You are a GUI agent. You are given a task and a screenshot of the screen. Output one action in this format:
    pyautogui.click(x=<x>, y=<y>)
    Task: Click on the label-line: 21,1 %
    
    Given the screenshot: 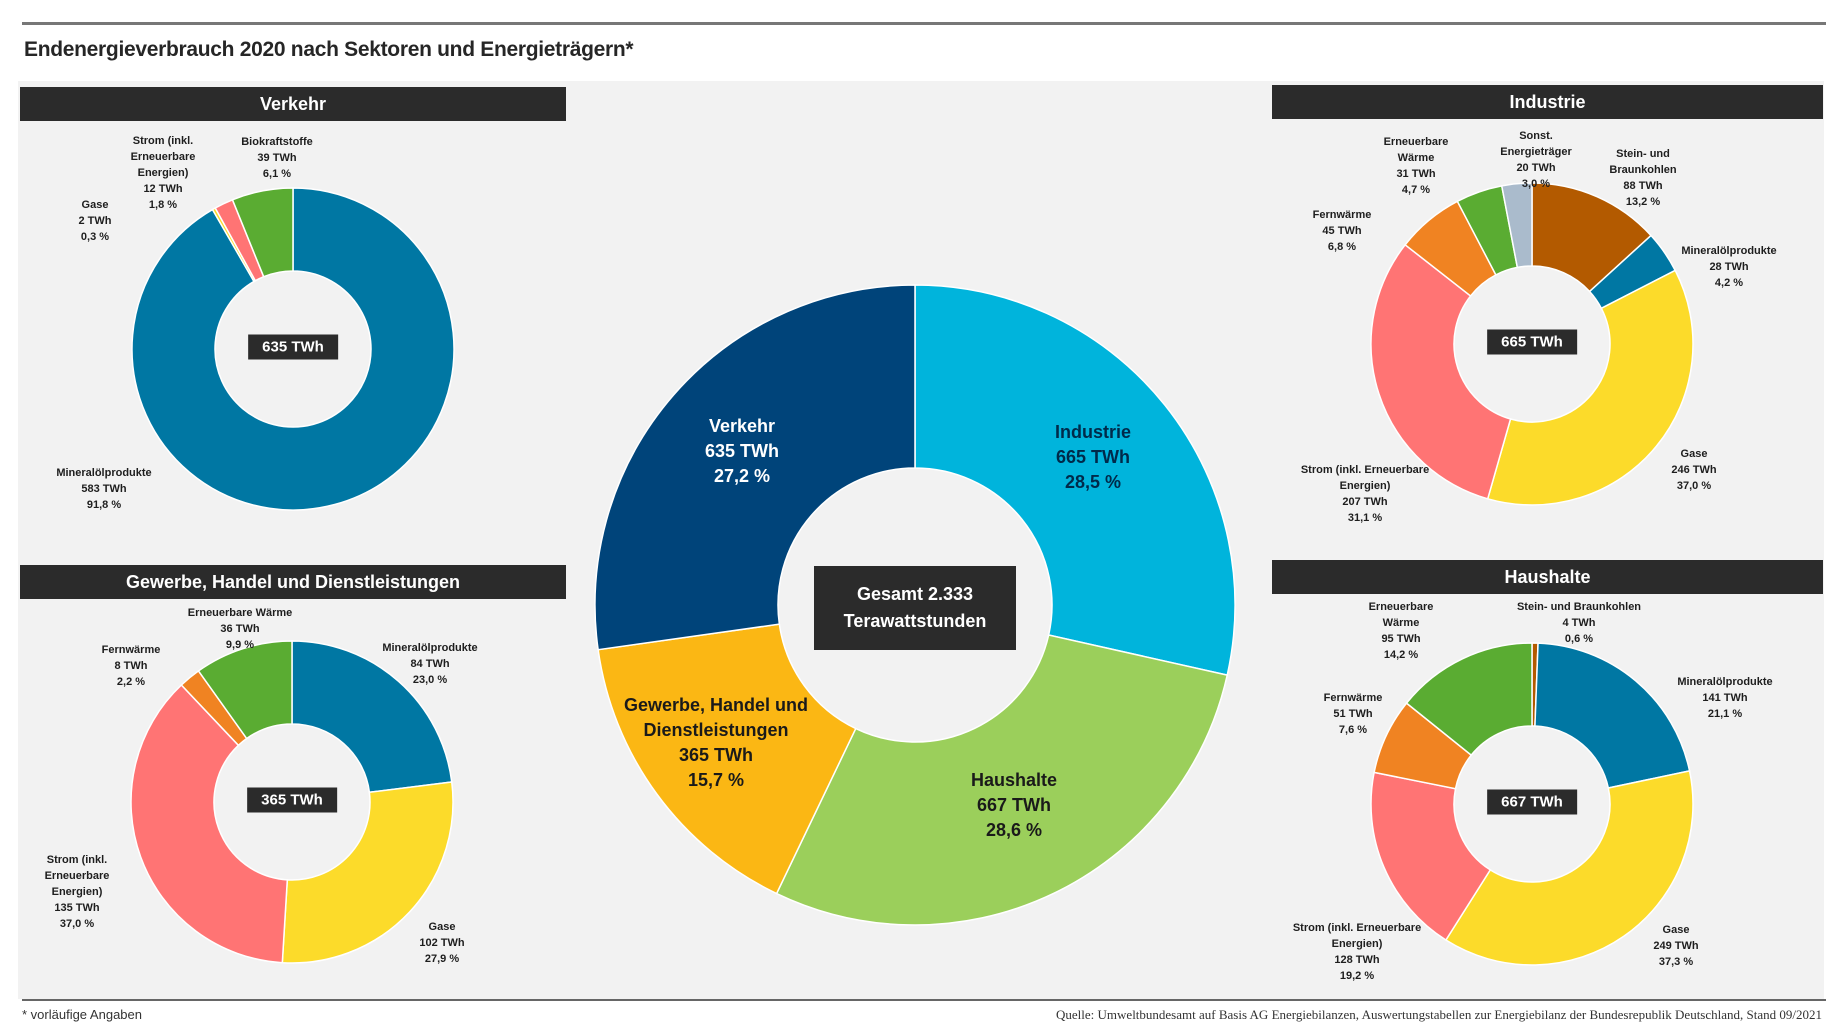 What is the action you would take?
    pyautogui.click(x=1725, y=714)
    